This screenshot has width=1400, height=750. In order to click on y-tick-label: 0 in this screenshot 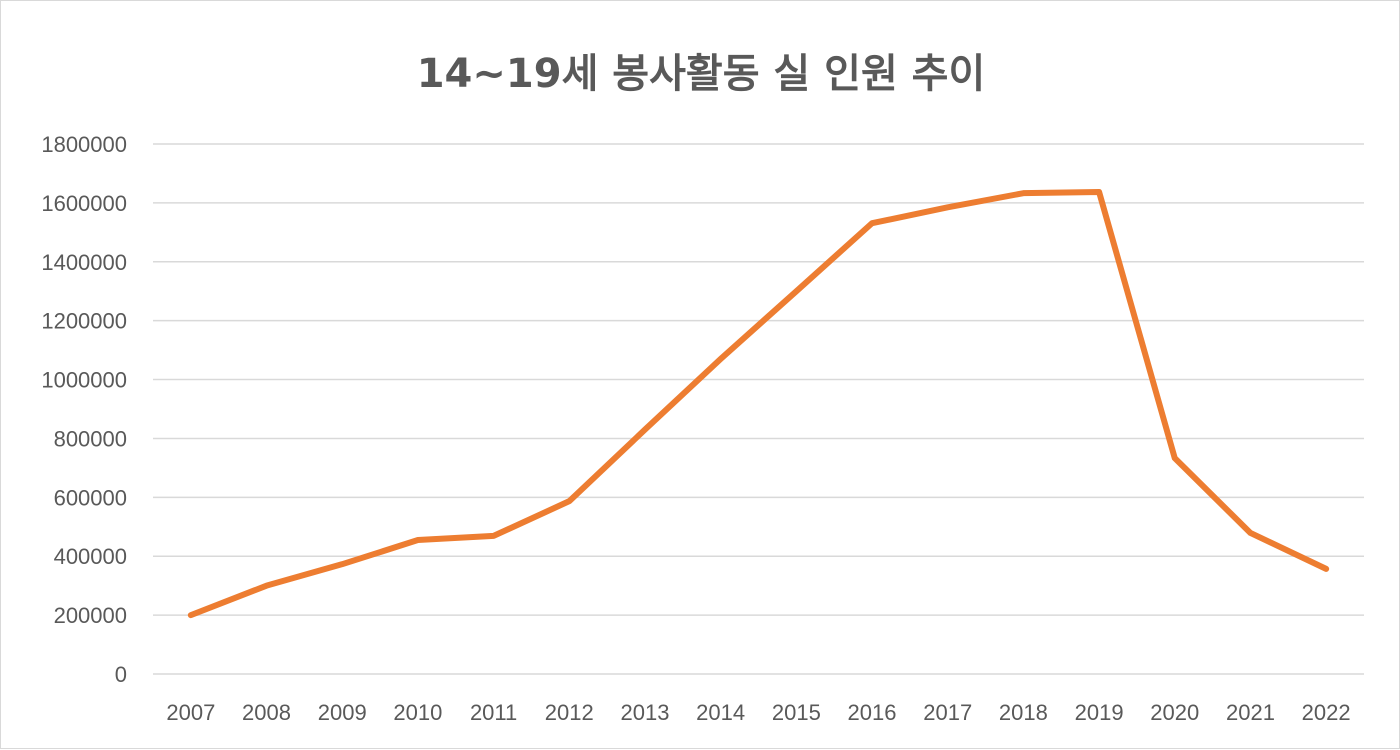, I will do `click(121, 674)`.